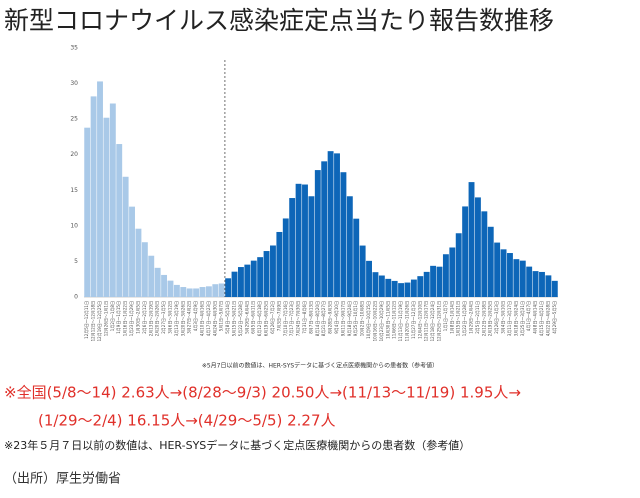 This screenshot has width=640, height=498. Describe the element at coordinates (99, 321) in the screenshot. I see `x-tick-label: 12月19日〜12月25日` at that location.